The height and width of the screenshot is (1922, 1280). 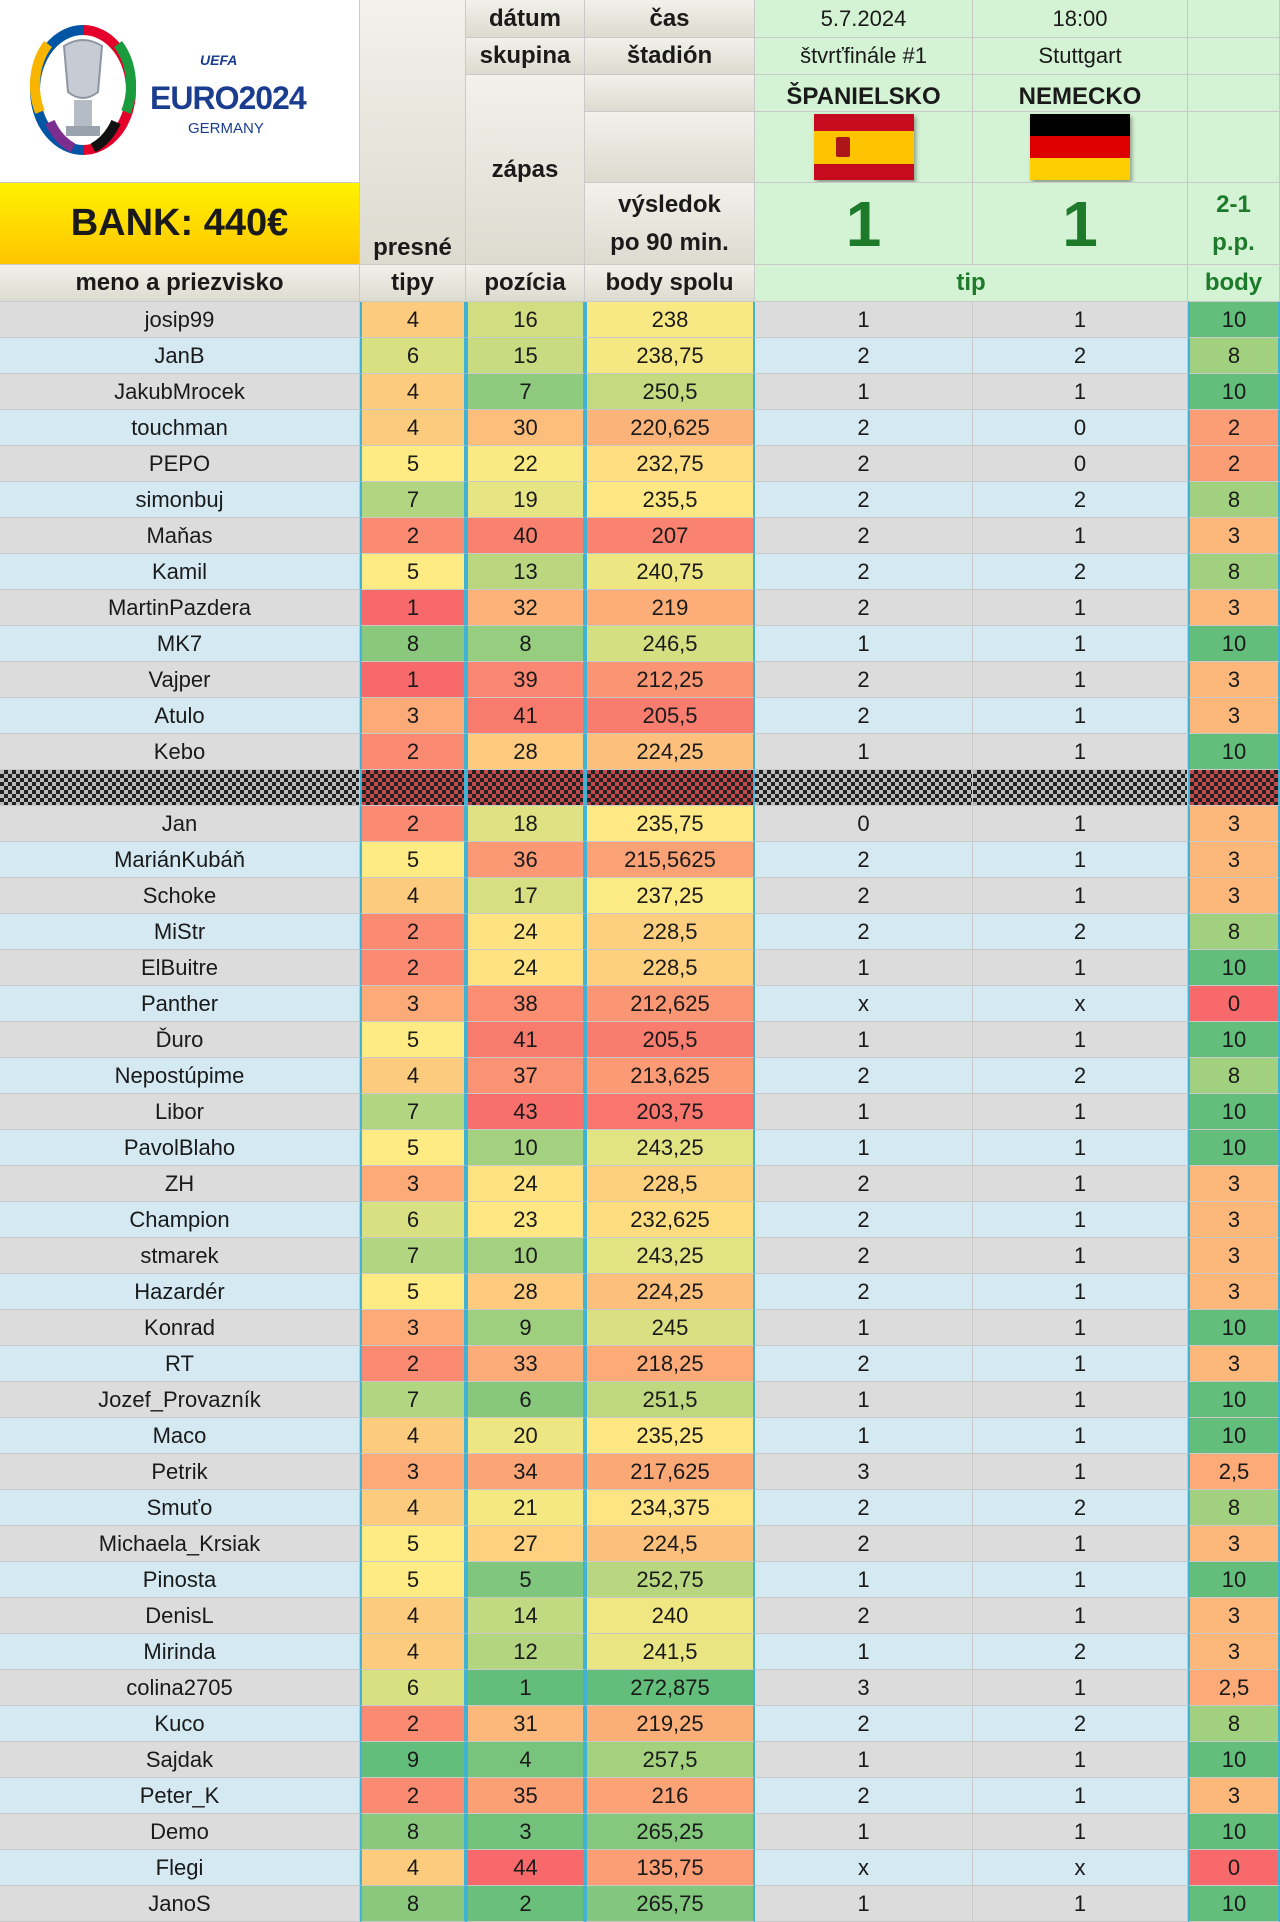 I want to click on cell-name: MartinPazdera, so click(x=180, y=608).